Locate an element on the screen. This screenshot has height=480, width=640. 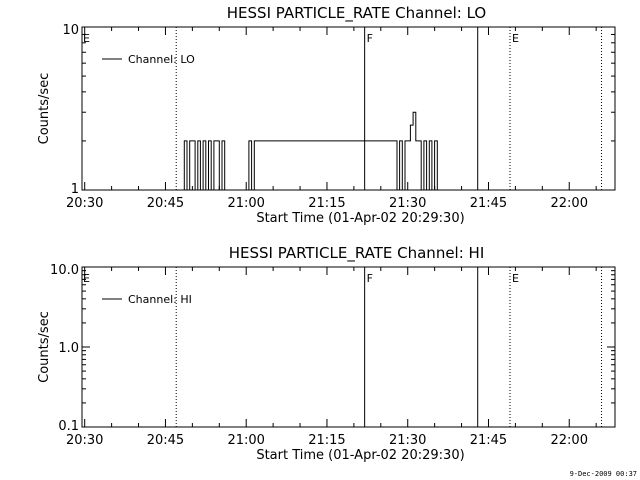
series-line is located at coordinates (277, 151).